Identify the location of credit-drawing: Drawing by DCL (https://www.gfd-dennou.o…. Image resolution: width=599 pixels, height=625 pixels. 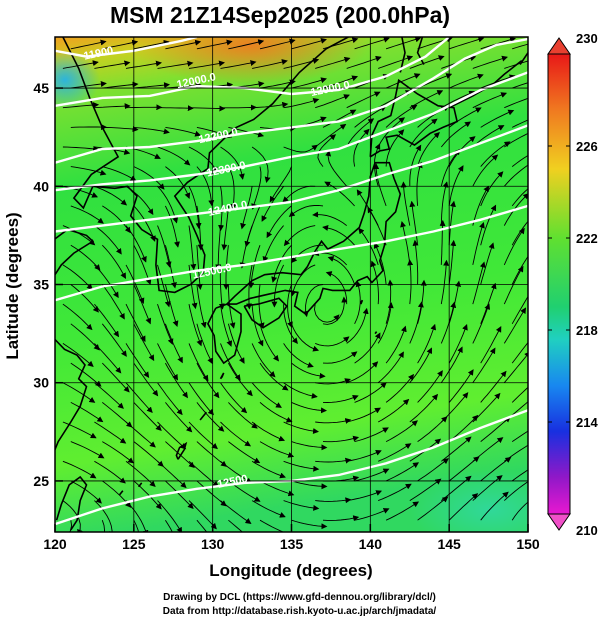
(299, 597).